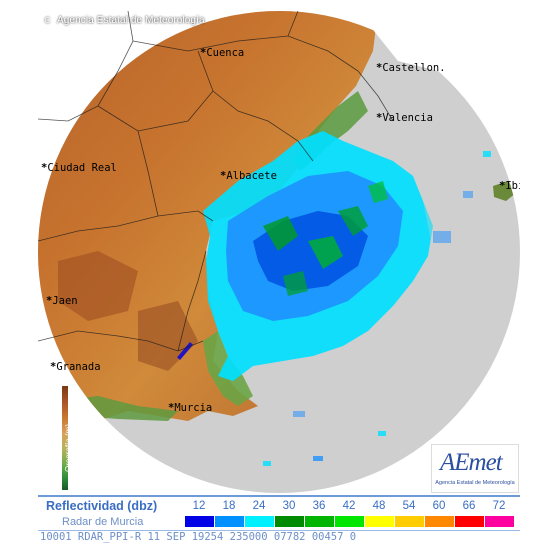  Describe the element at coordinates (55, 470) in the screenshot. I see `orography-level: 400` at that location.